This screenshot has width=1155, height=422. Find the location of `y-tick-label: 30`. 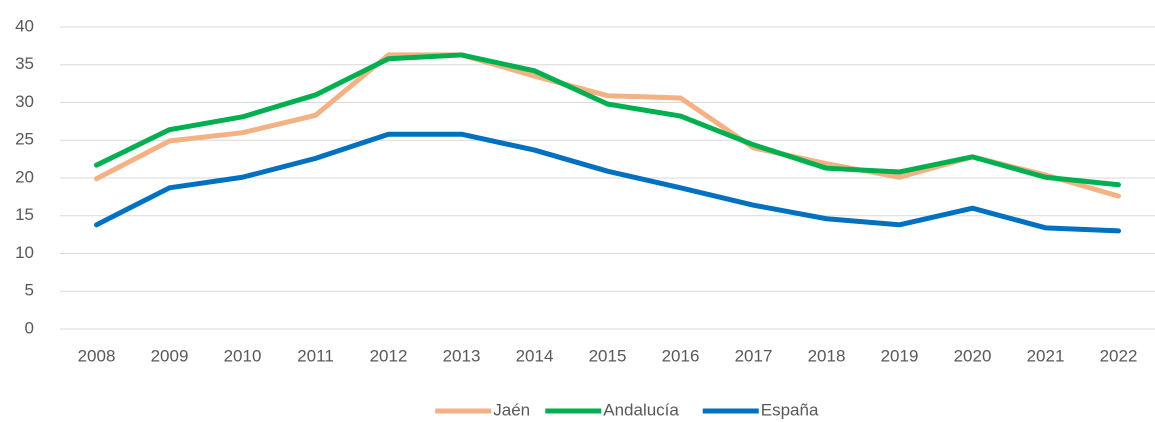

y-tick-label: 30 is located at coordinates (24, 101).